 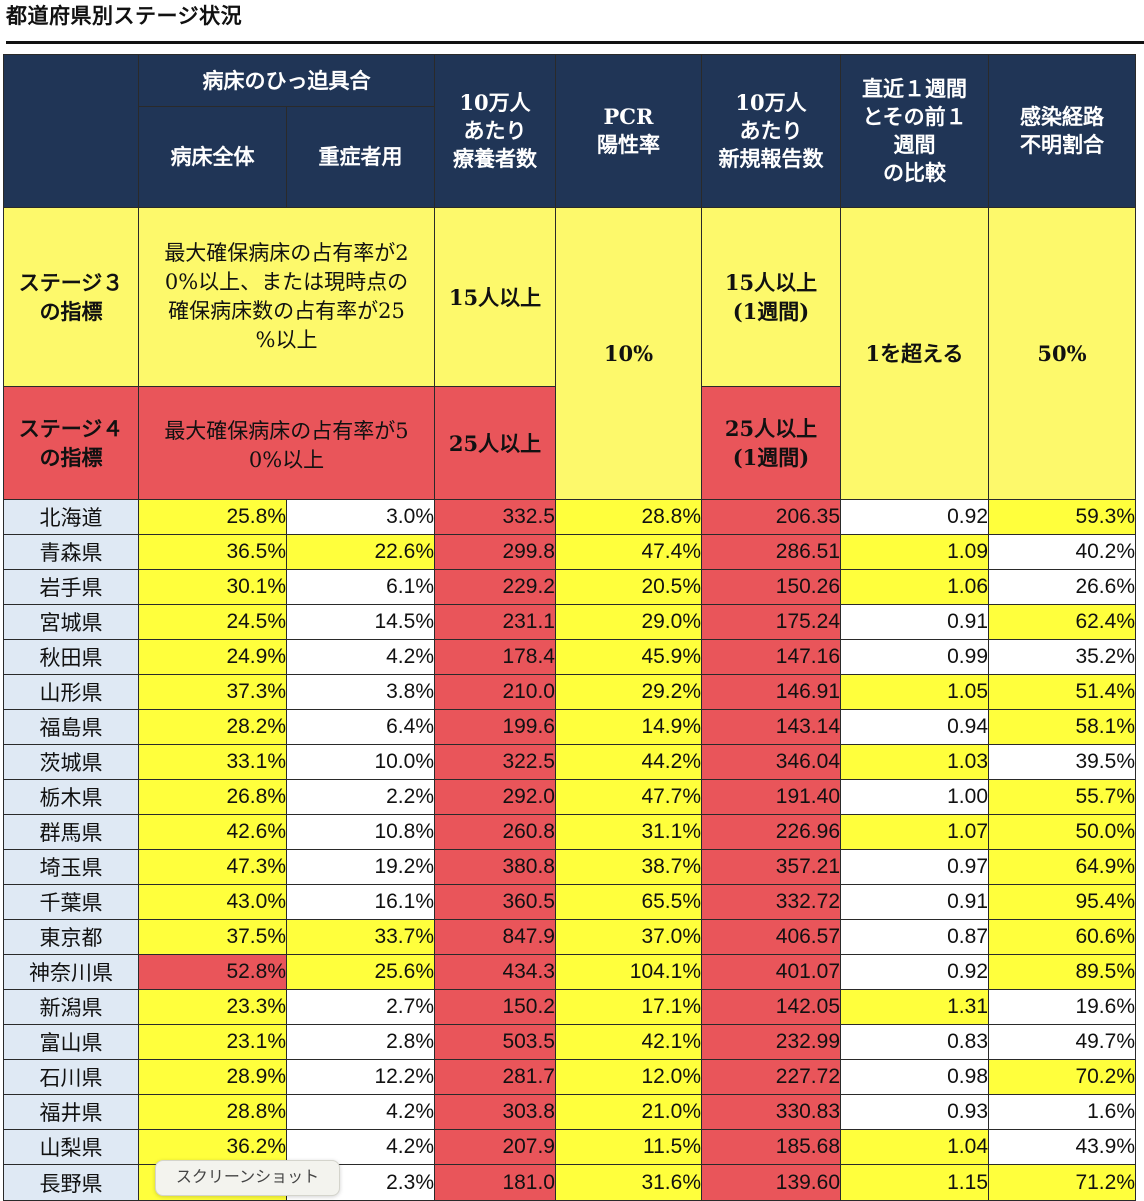 I want to click on table-row: 千葉県 43.0% 16.1% 360.5 65.5% 332.72 0.91 95.4%, so click(x=569, y=902).